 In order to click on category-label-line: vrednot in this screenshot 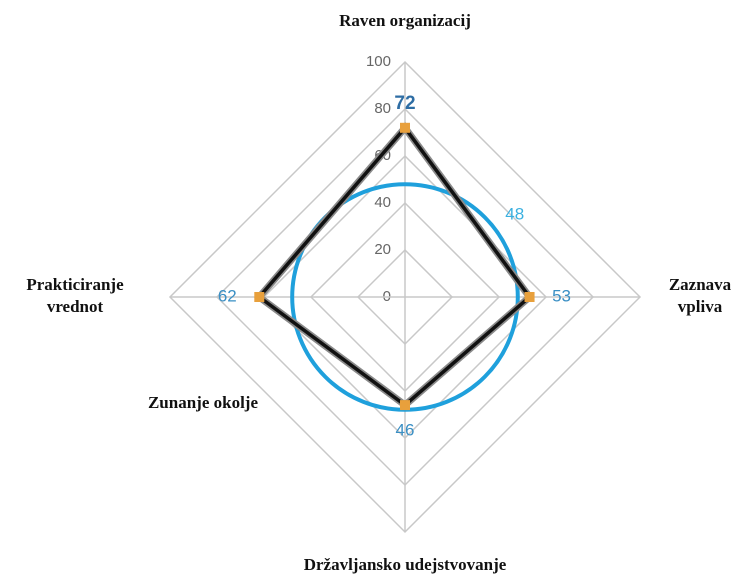, I will do `click(75, 306)`.